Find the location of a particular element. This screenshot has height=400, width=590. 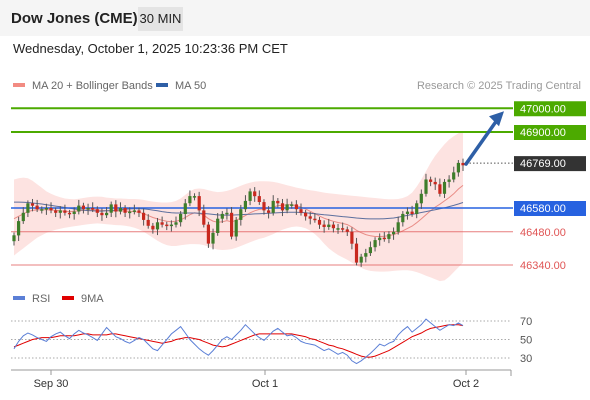

legend-9ma: 9MA is located at coordinates (83, 299).